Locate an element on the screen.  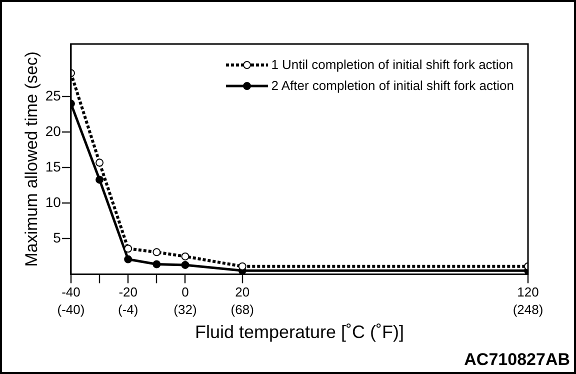
x2-tick-label: (248) is located at coordinates (528, 310).